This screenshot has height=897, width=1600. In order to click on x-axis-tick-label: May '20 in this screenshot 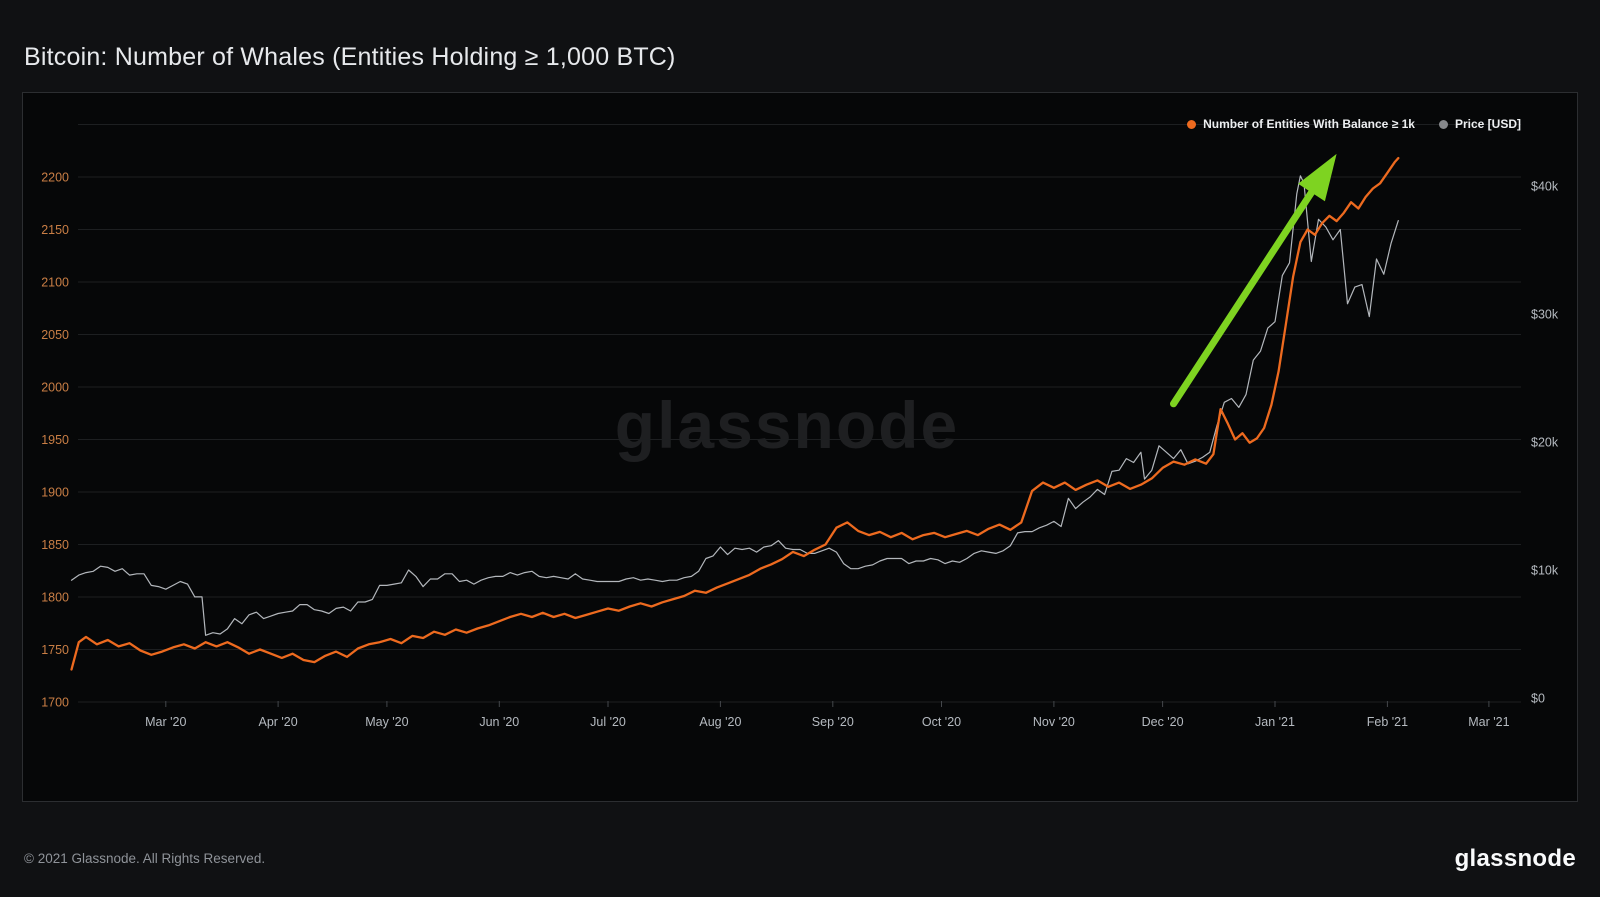, I will do `click(386, 722)`.